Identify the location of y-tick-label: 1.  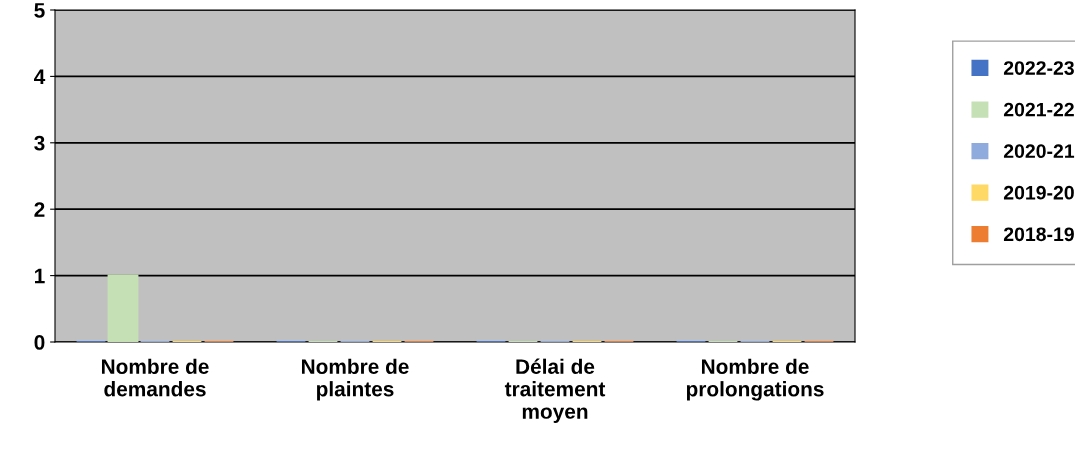
(40, 276).